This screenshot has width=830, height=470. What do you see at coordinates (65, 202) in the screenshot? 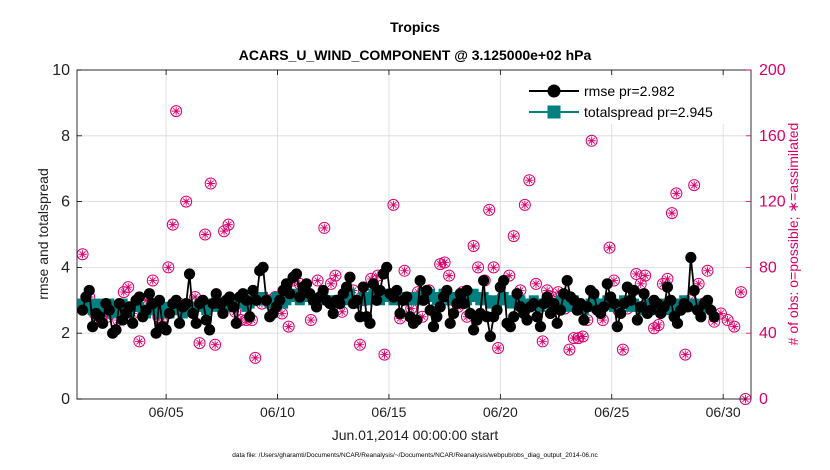
I see `y-tick-label: 6` at bounding box center [65, 202].